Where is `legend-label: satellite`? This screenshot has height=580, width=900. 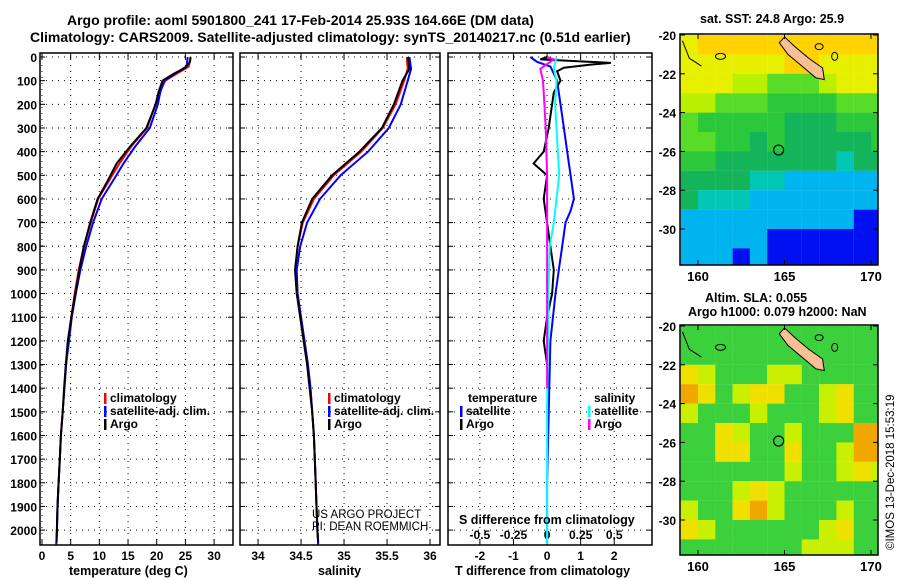 legend-label: satellite is located at coordinates (488, 411).